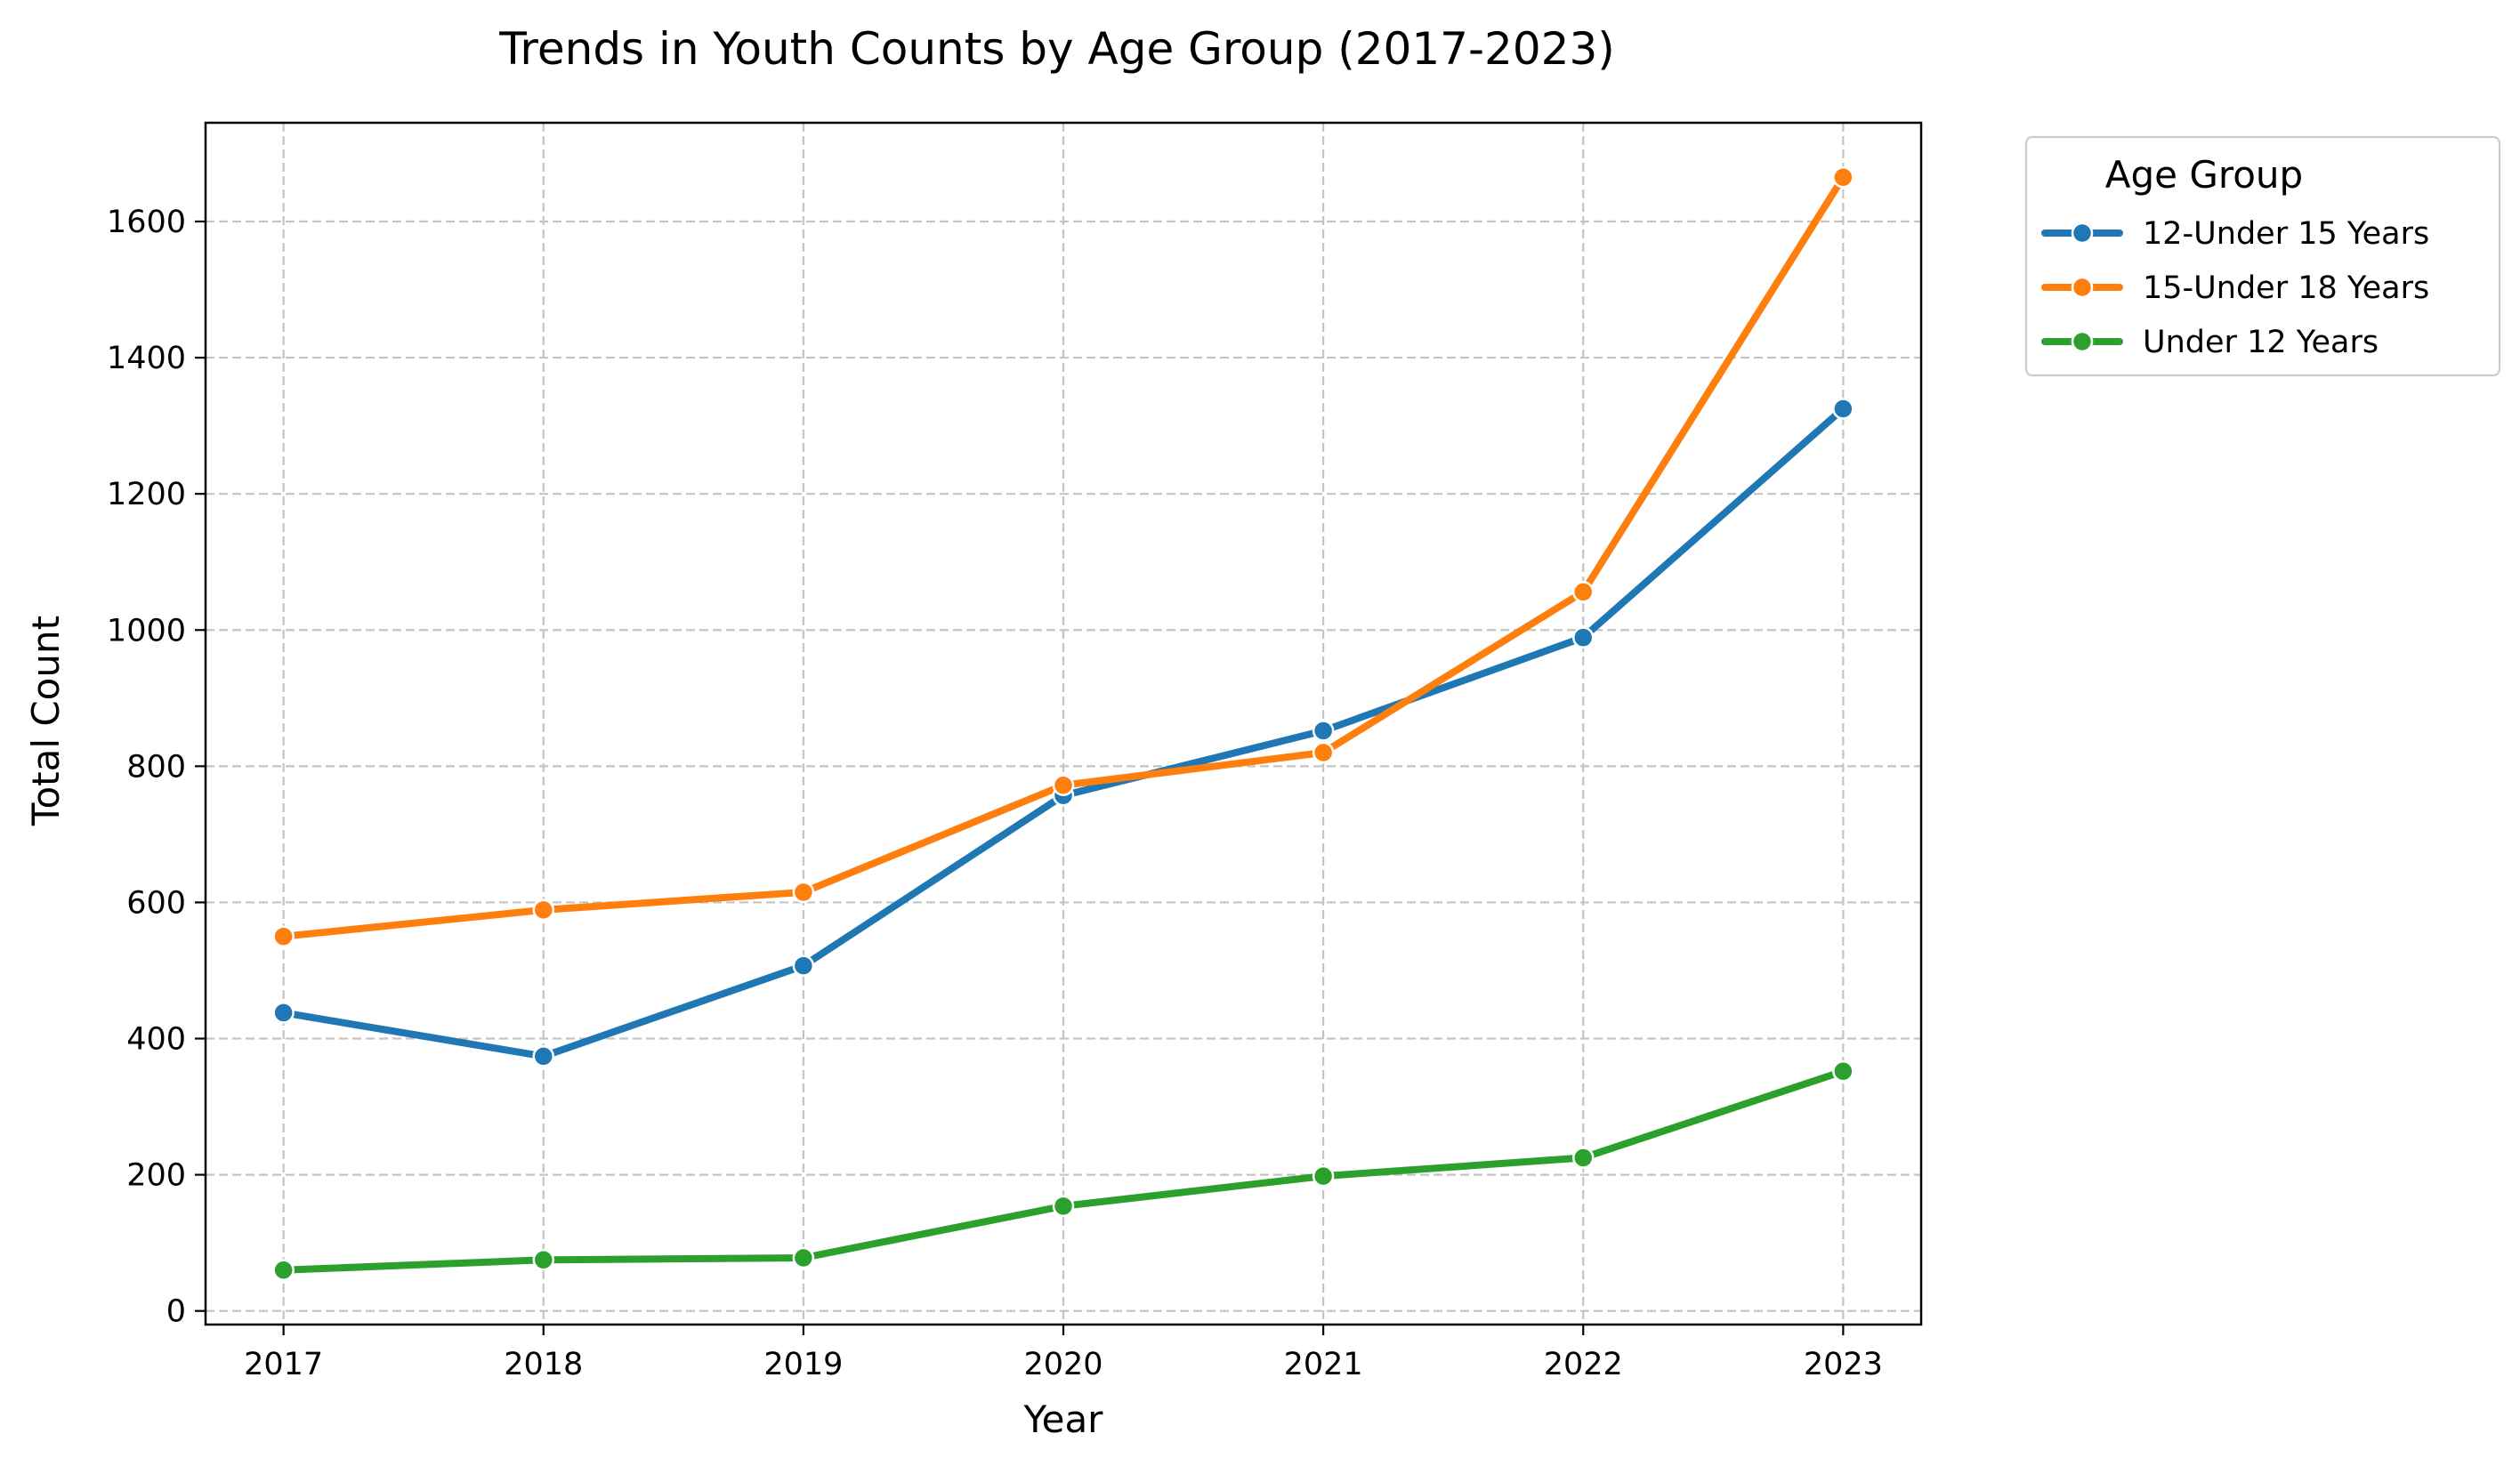 This screenshot has height=1466, width=2520. What do you see at coordinates (176, 1312) in the screenshot?
I see `y-tick-label: 0` at bounding box center [176, 1312].